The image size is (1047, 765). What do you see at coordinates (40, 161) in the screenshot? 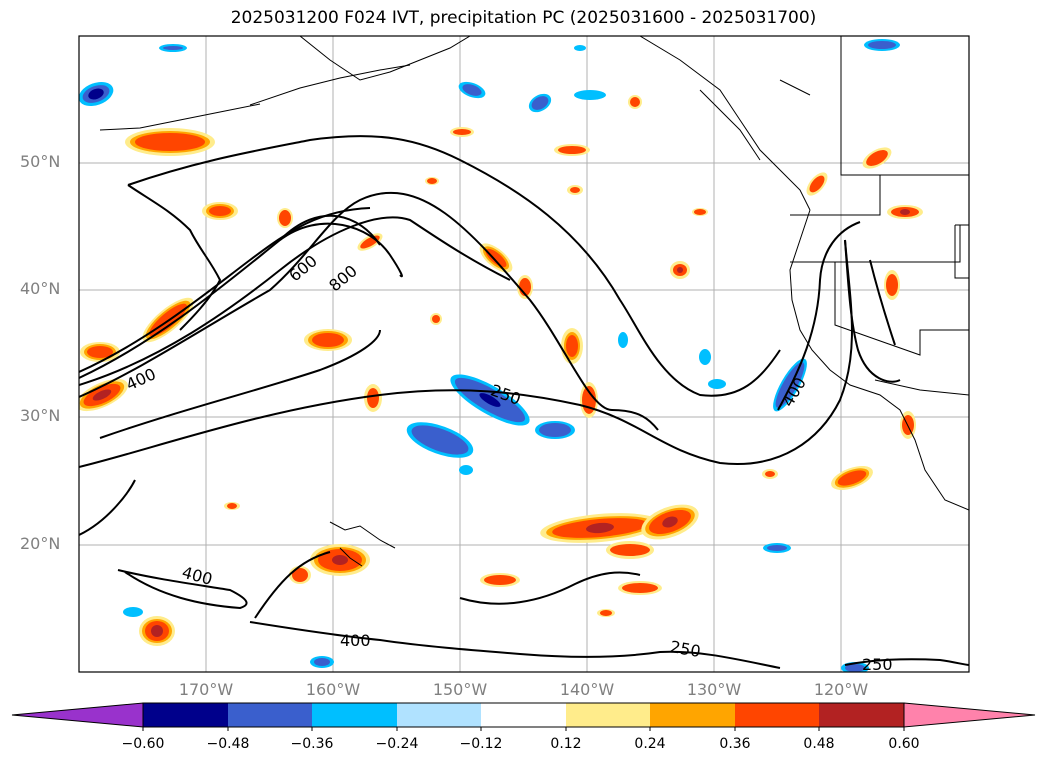
I see `lat-label-50n: 50°N` at bounding box center [40, 161].